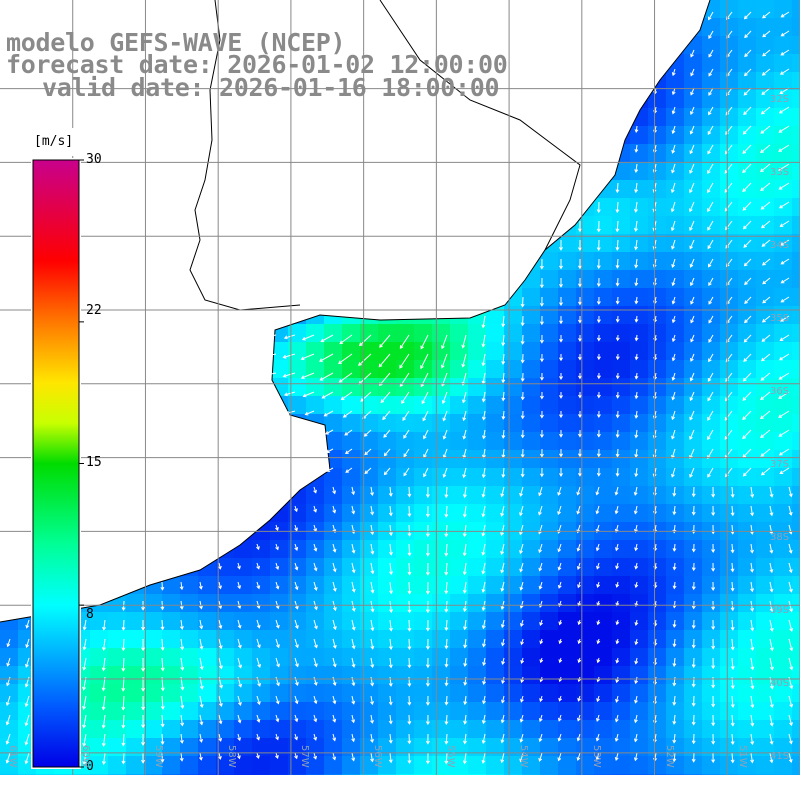 This screenshot has width=800, height=800. What do you see at coordinates (523, 756) in the screenshot?
I see `lon-label-54w: 54W` at bounding box center [523, 756].